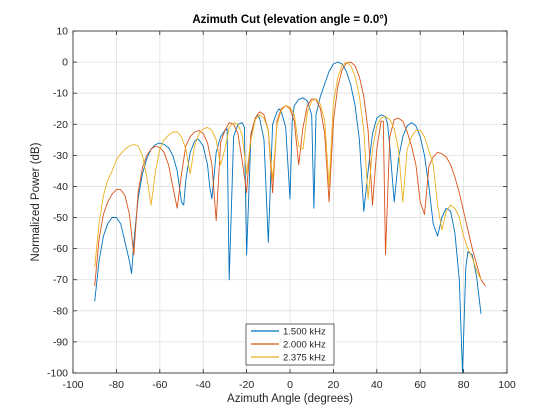  What do you see at coordinates (304, 332) in the screenshot?
I see `legend-label-1: 1.500 kHz` at bounding box center [304, 332].